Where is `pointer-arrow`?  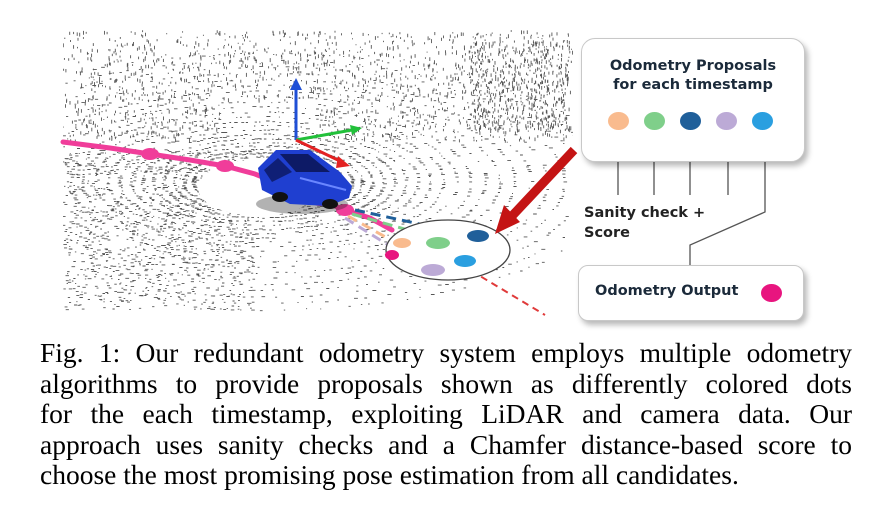 pointer-arrow is located at coordinates (536, 190).